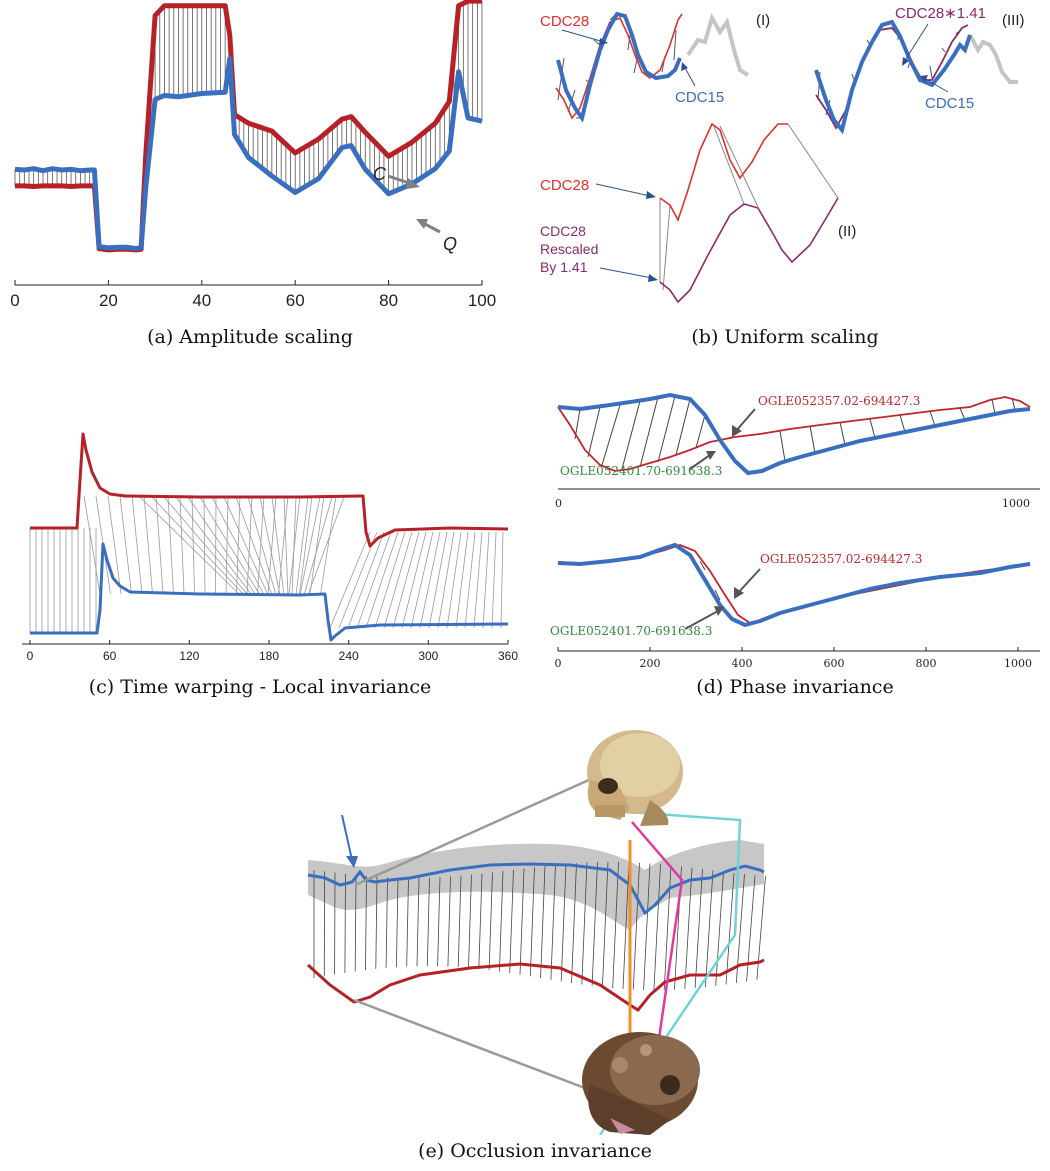 Image resolution: width=1050 pixels, height=1171 pixels. What do you see at coordinates (558, 503) in the screenshot?
I see `tick-top-0: 0` at bounding box center [558, 503].